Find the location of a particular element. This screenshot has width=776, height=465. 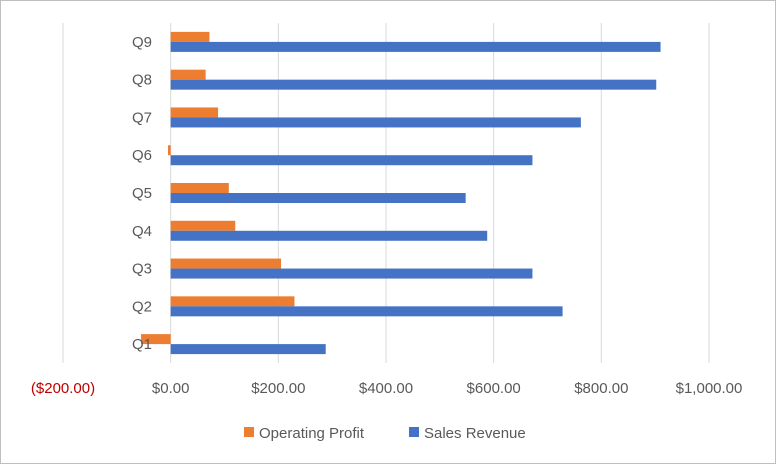

bar-sales-revenue-q4 is located at coordinates (329, 235).